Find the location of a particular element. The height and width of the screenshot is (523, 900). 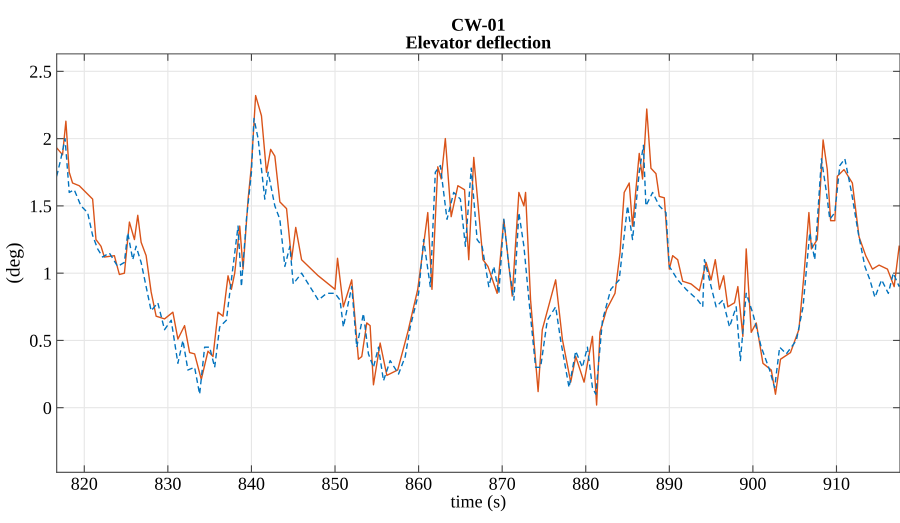

x-tick-label: 820 is located at coordinates (84, 484).